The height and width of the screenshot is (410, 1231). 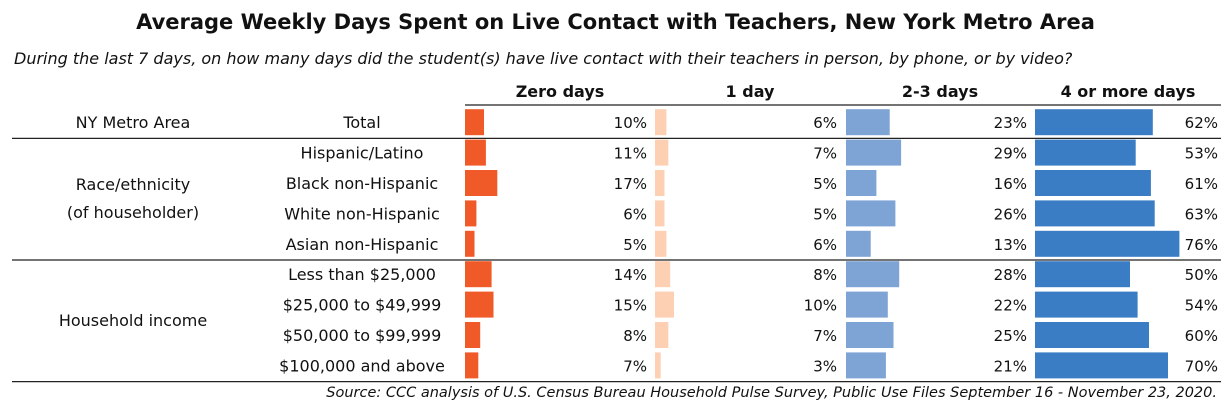 I want to click on data-label: 23%, so click(x=1010, y=123).